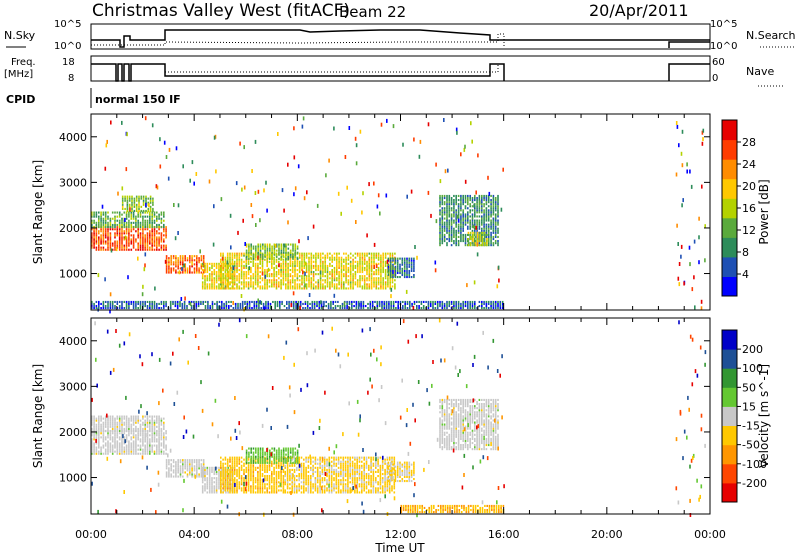 This screenshot has width=800, height=554. Describe the element at coordinates (138, 99) in the screenshot. I see `cpid-value: normal 150 IF` at that location.